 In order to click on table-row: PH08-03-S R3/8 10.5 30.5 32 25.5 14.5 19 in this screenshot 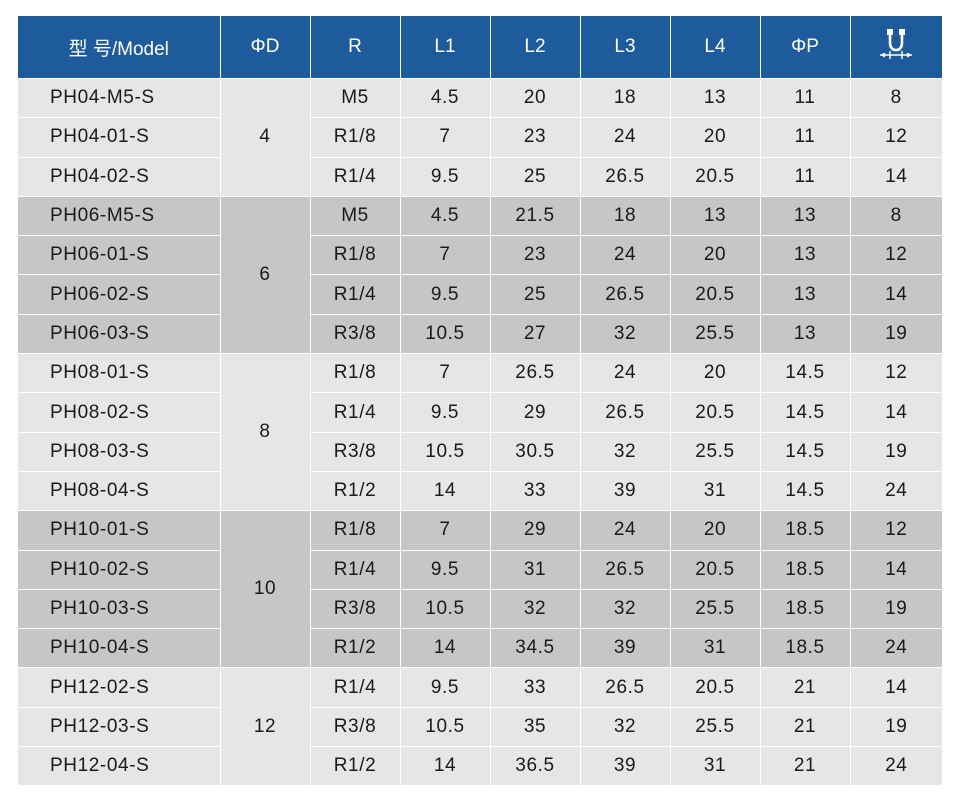, I will do `click(480, 451)`.